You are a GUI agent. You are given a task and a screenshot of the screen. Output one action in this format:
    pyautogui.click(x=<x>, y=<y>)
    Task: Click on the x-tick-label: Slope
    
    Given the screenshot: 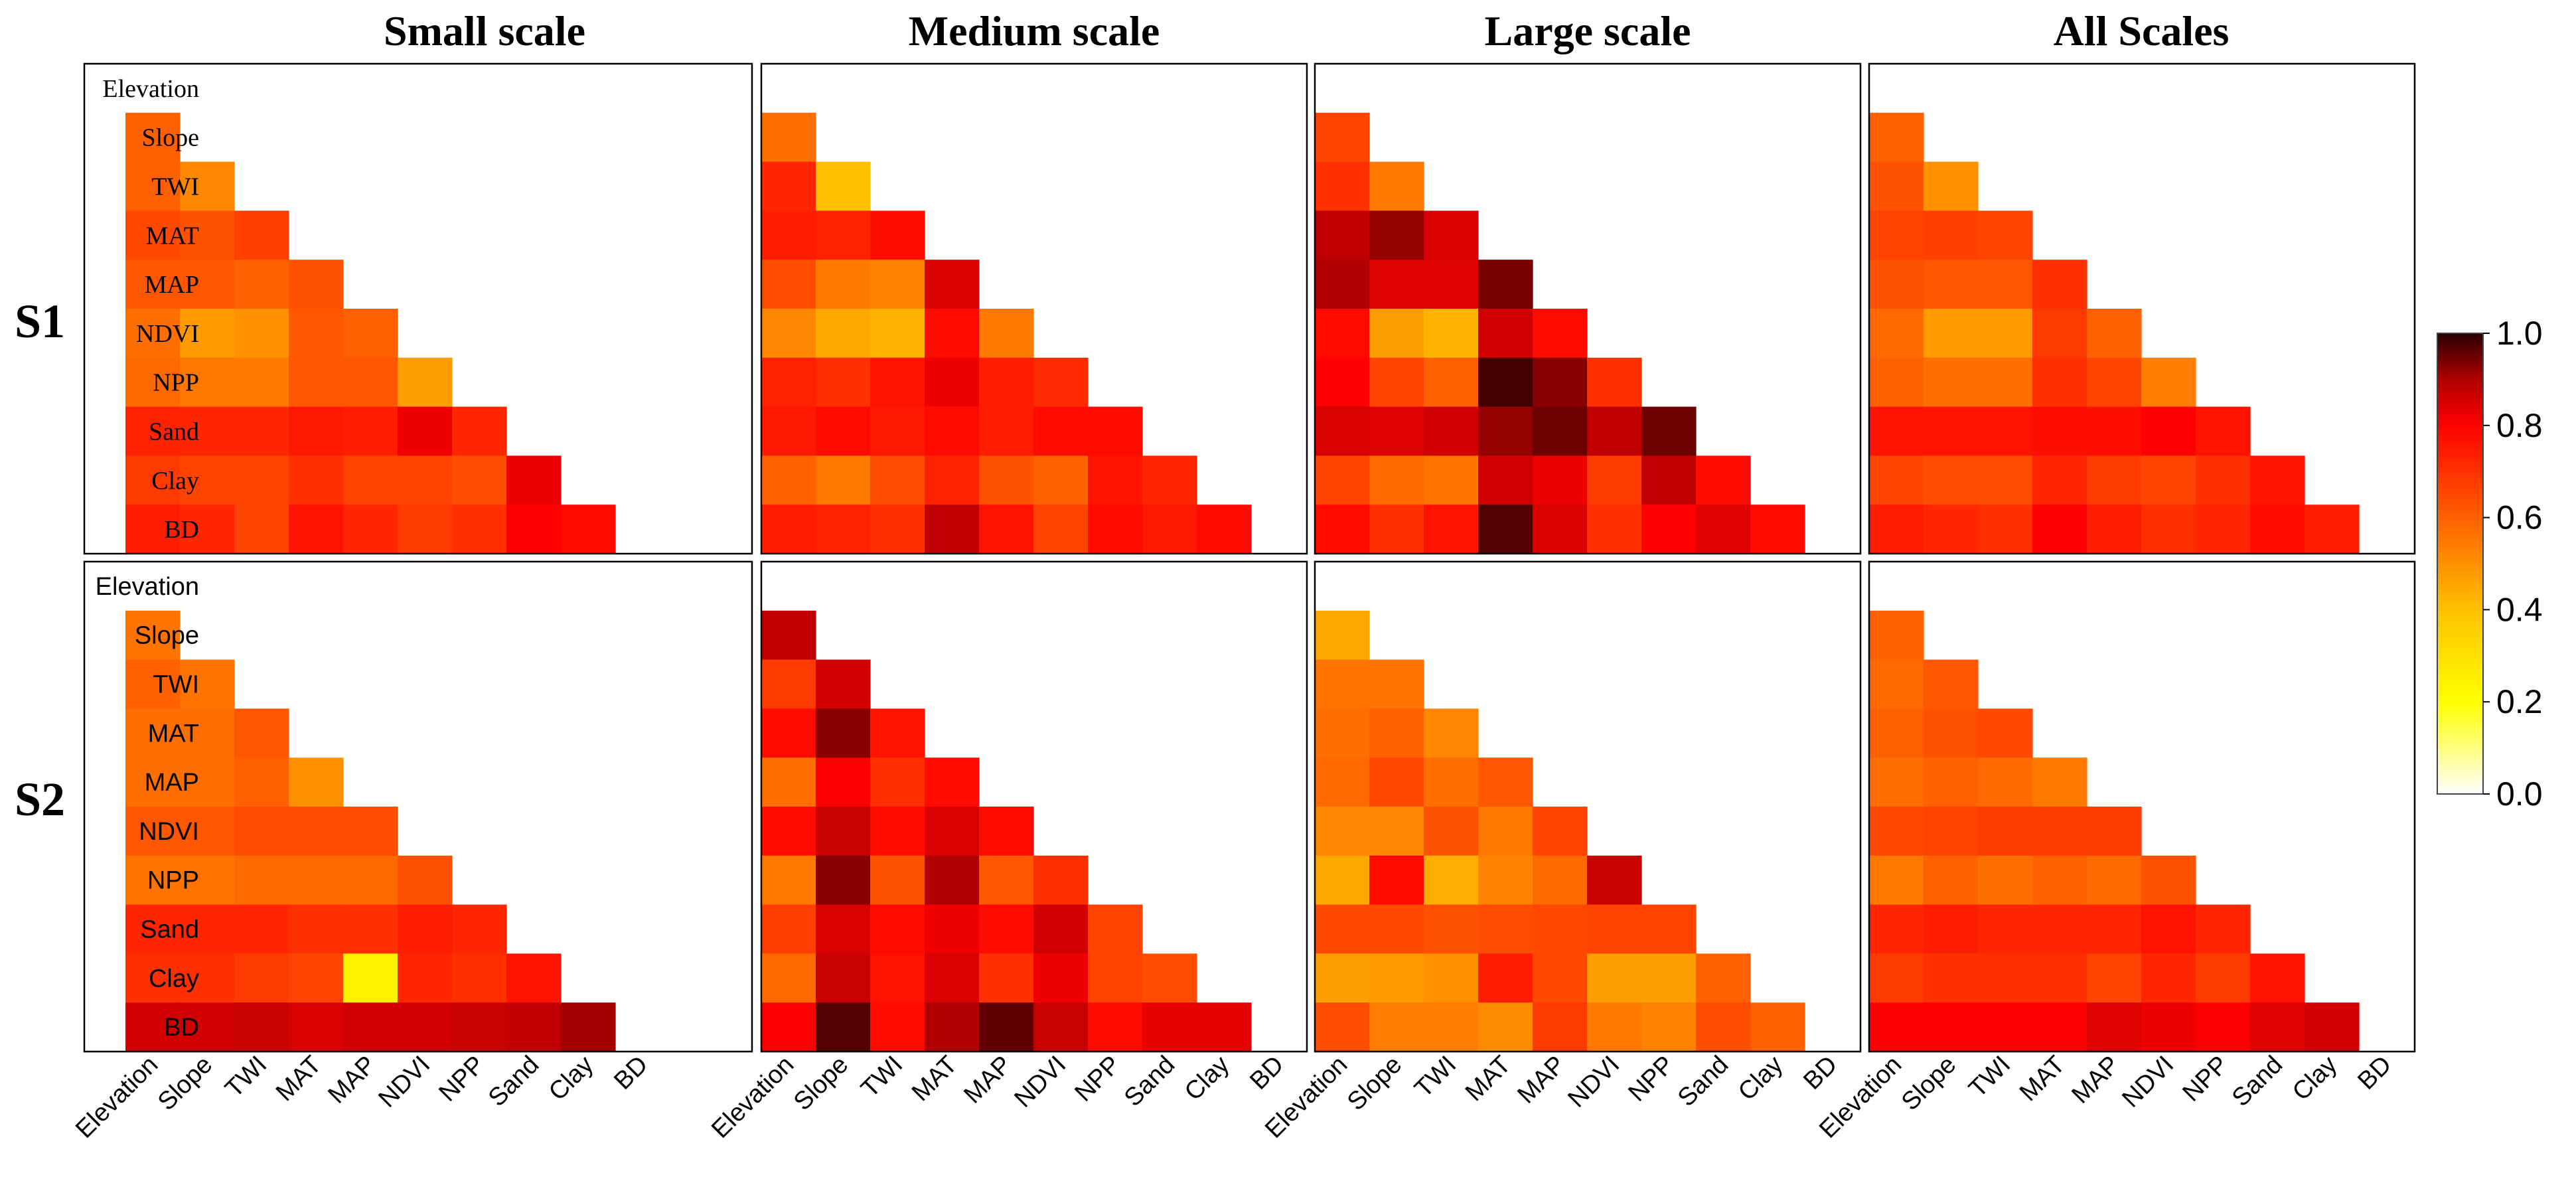 What is the action you would take?
    pyautogui.click(x=1374, y=1083)
    